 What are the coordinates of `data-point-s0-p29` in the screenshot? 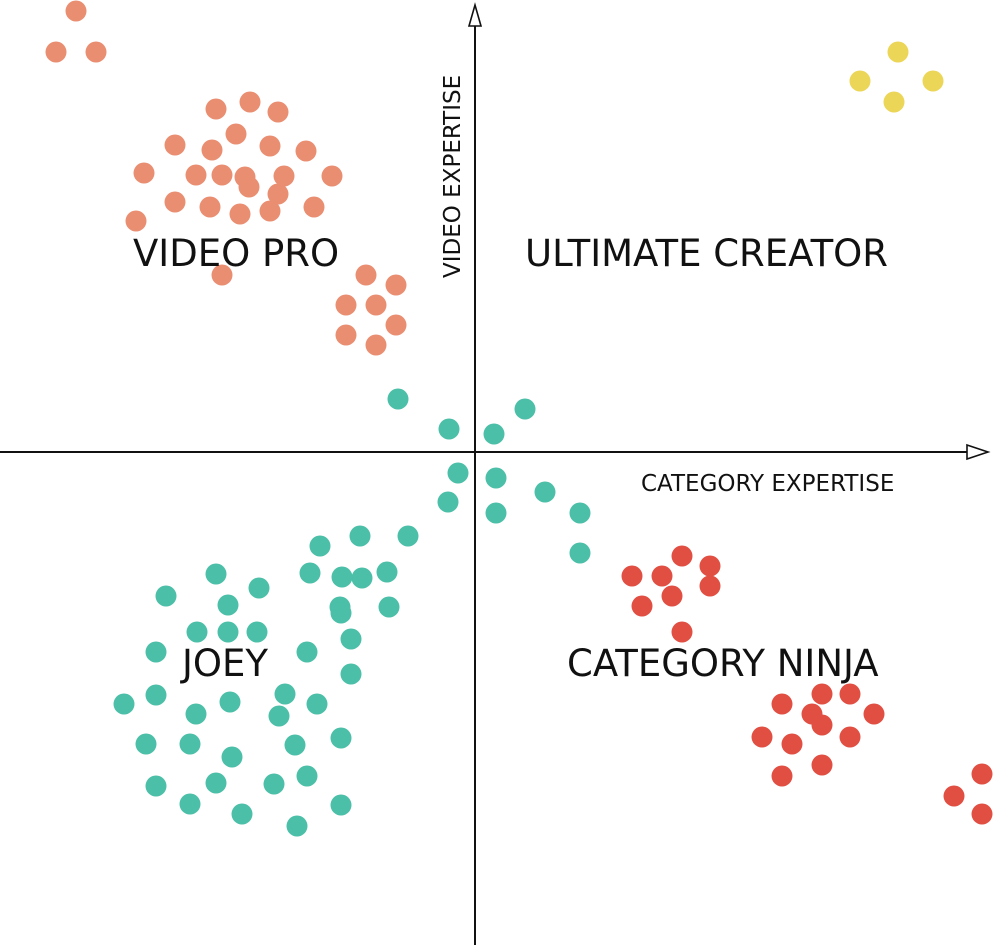 It's located at (376, 305).